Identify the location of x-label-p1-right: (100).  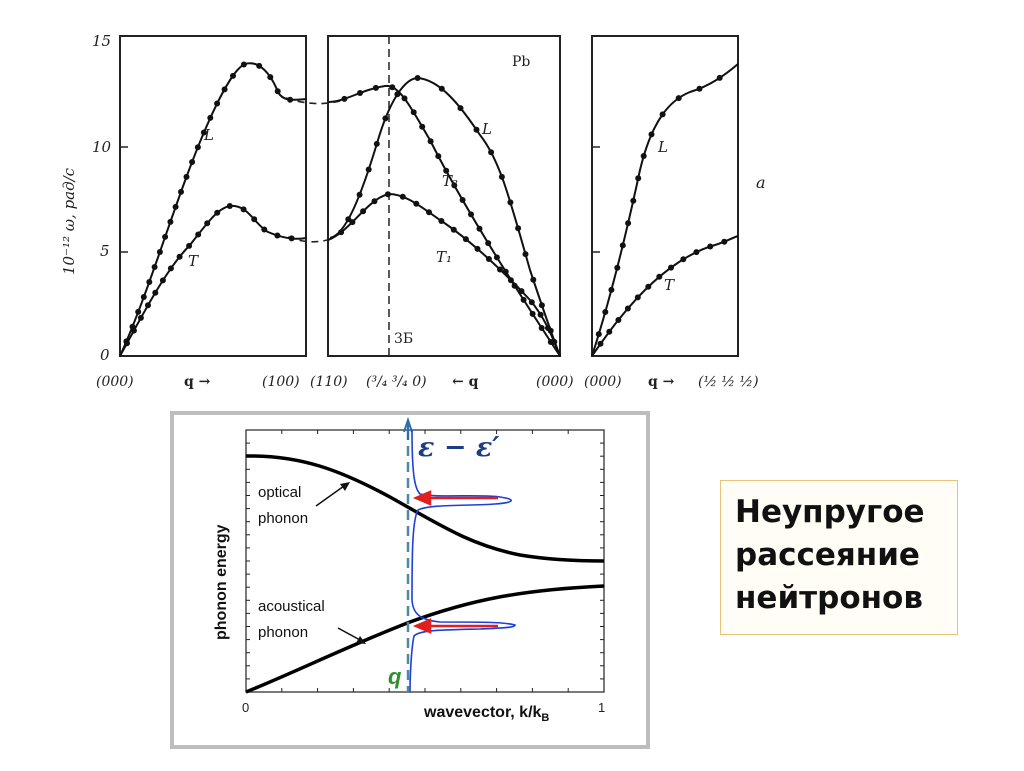
(281, 382).